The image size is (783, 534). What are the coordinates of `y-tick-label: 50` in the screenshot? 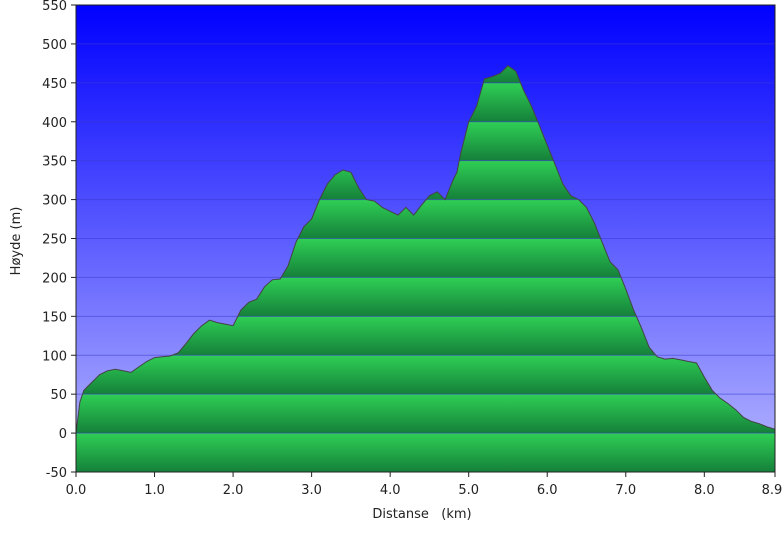 It's located at (58, 395).